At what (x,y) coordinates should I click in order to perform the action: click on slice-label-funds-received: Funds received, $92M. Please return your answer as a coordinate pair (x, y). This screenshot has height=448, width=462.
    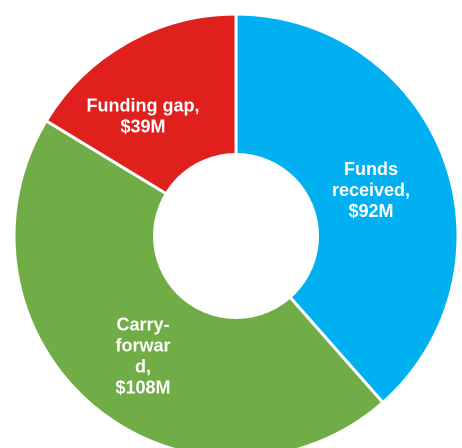
    Looking at the image, I should click on (371, 190).